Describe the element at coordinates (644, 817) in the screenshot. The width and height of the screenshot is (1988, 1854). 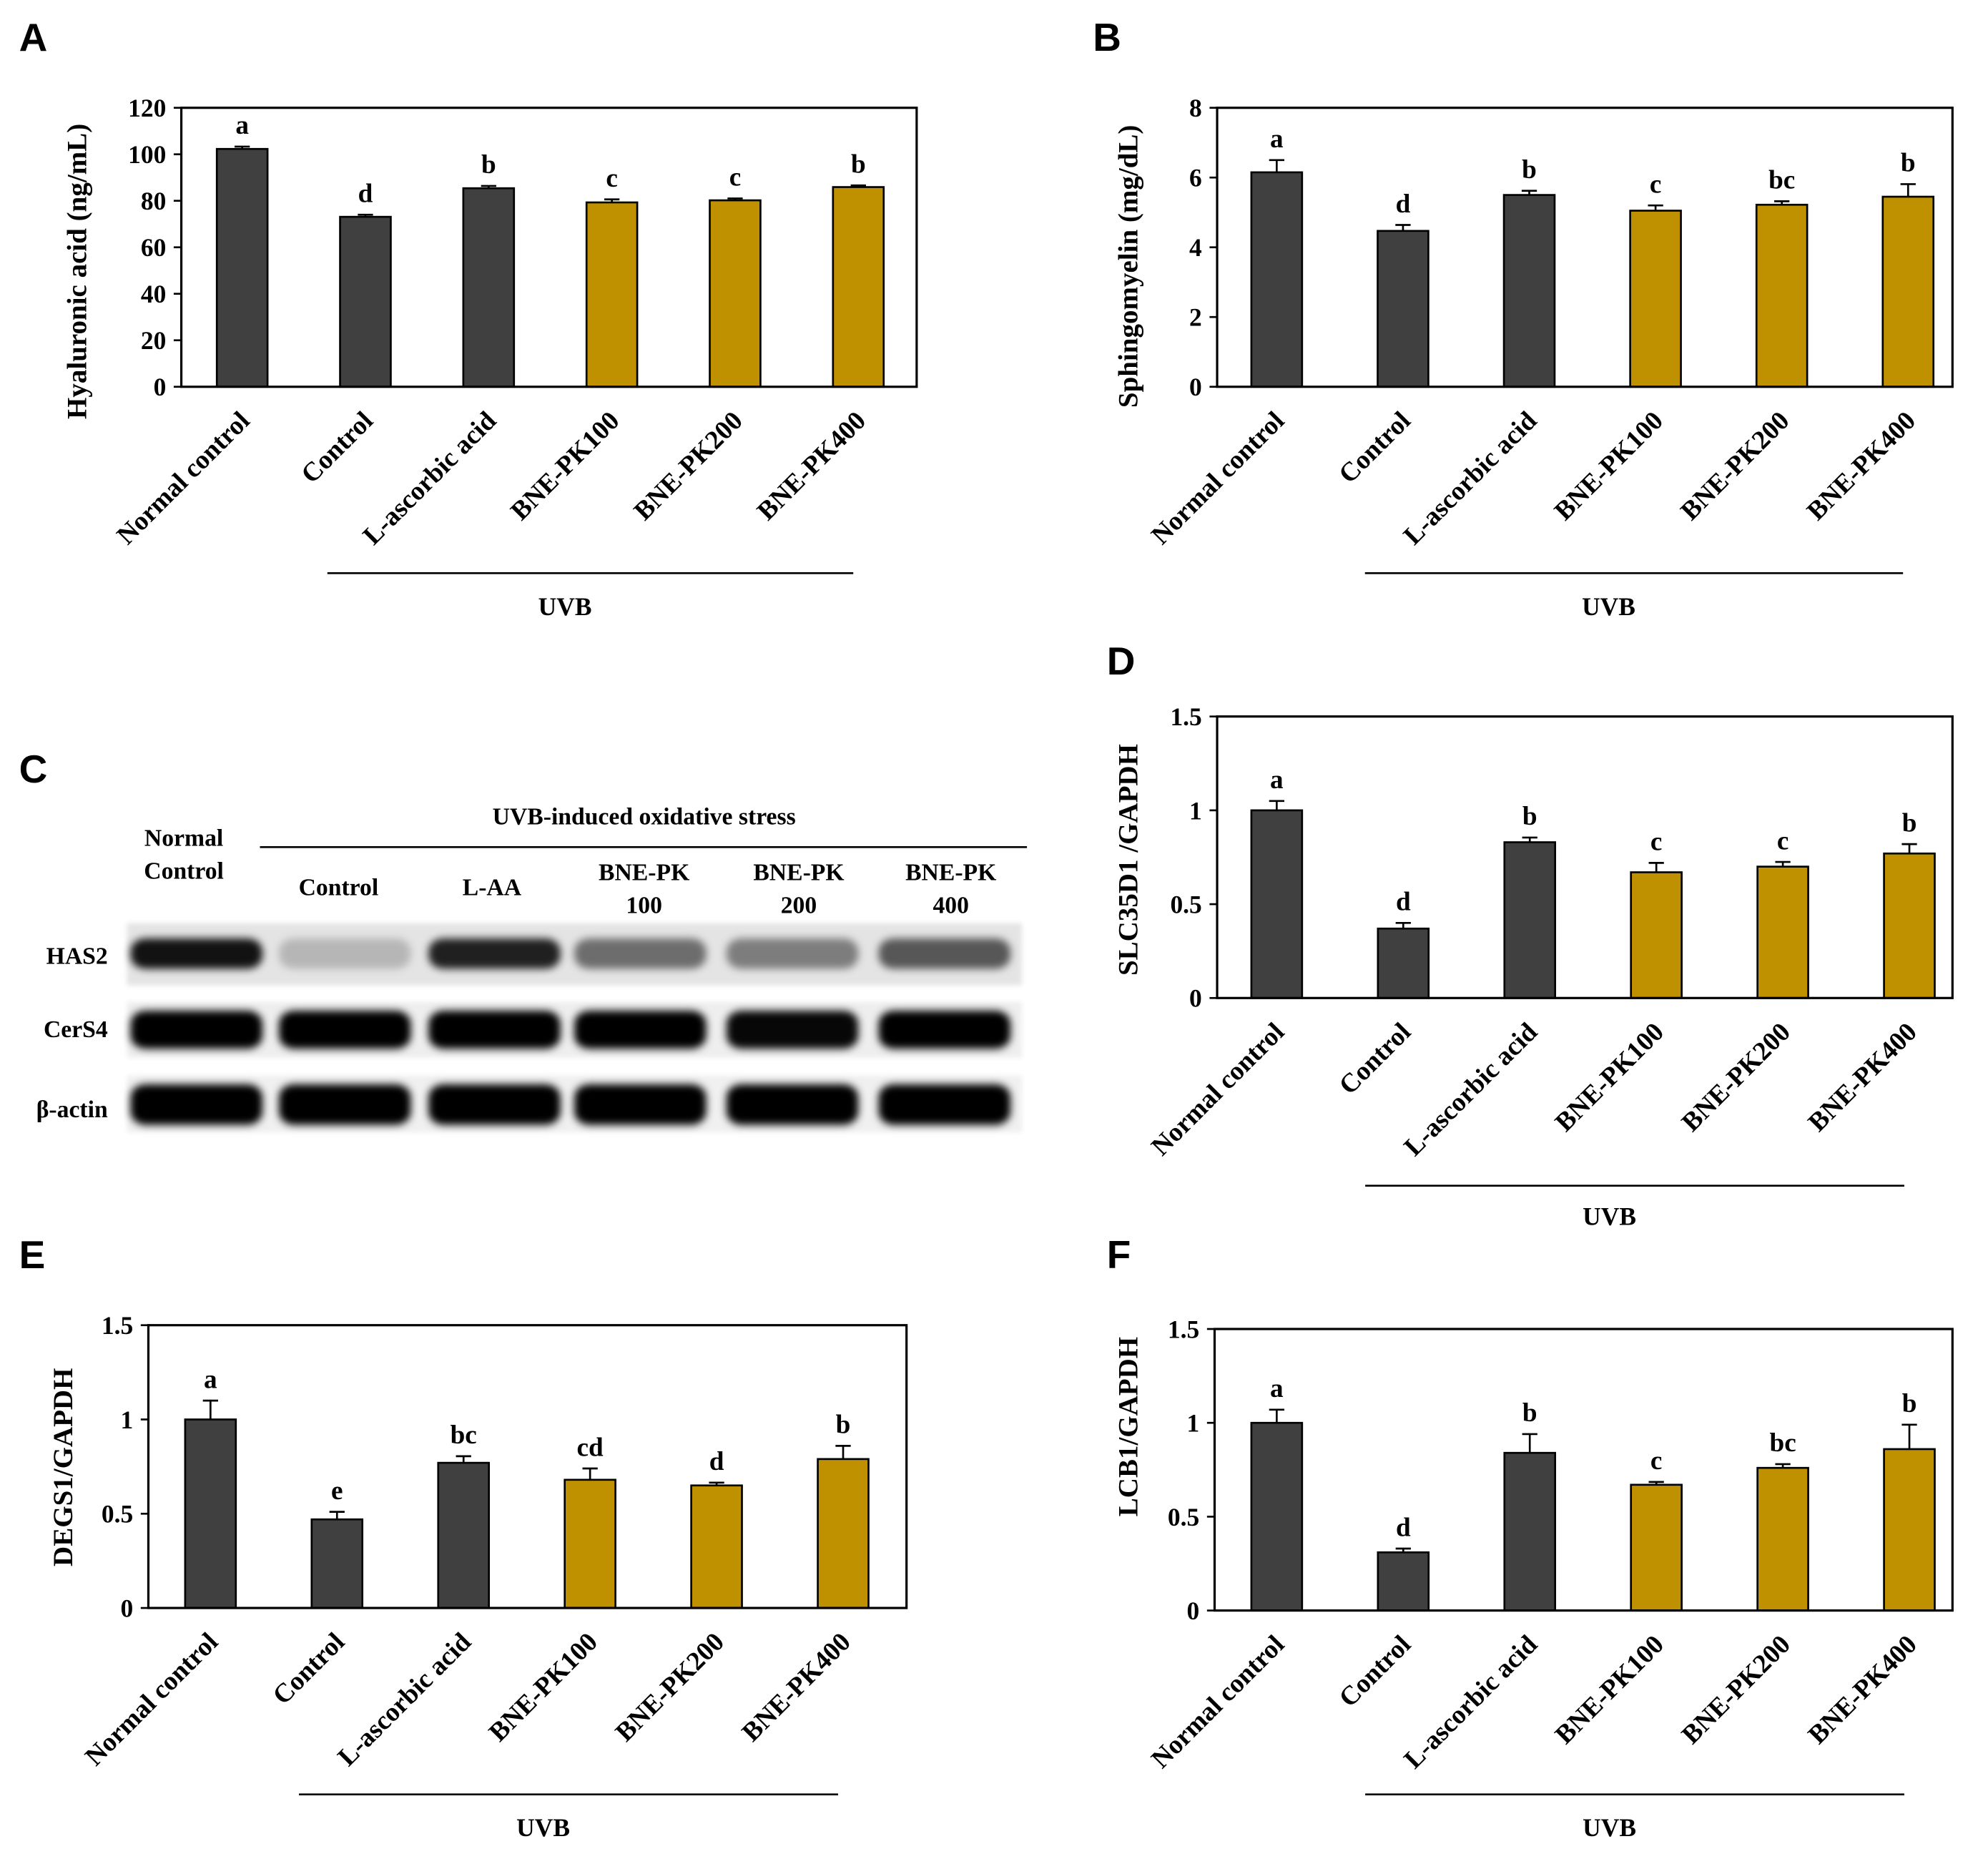
I see `treatment-header: UVB-induced oxidative stress` at that location.